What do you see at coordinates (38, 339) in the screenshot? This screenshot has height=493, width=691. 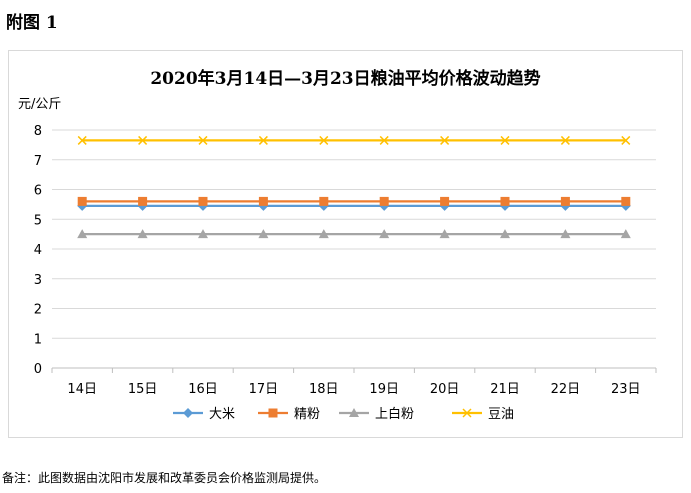 I see `y-tick-label: 1` at bounding box center [38, 339].